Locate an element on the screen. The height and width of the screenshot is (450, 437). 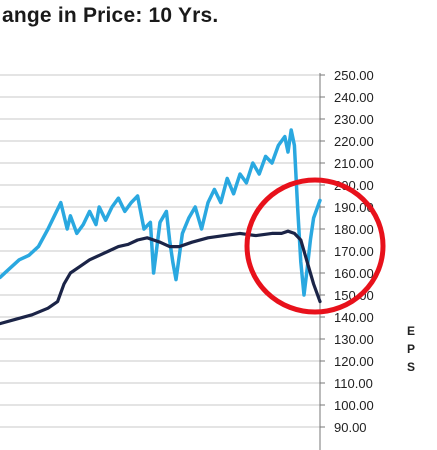
annotation-circle is located at coordinates (315, 246).